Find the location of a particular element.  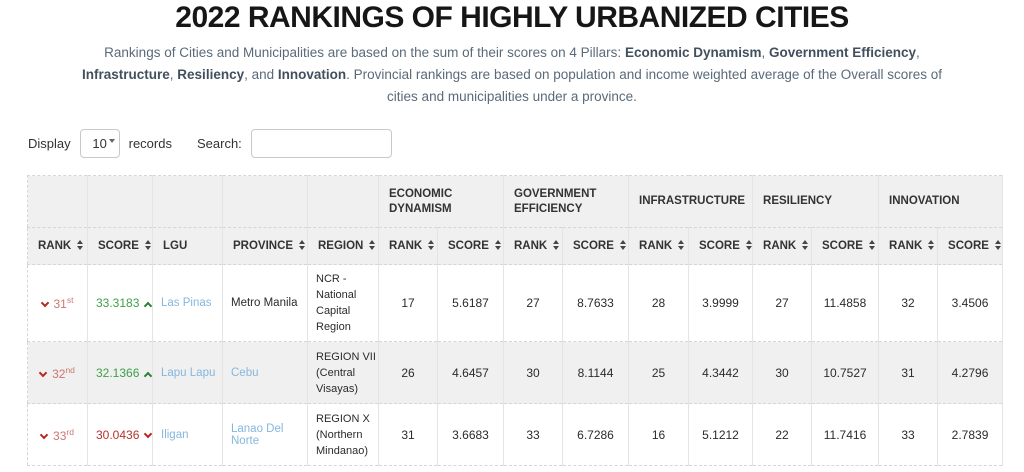

column-header-inf-rank: RANK is located at coordinates (659, 246).